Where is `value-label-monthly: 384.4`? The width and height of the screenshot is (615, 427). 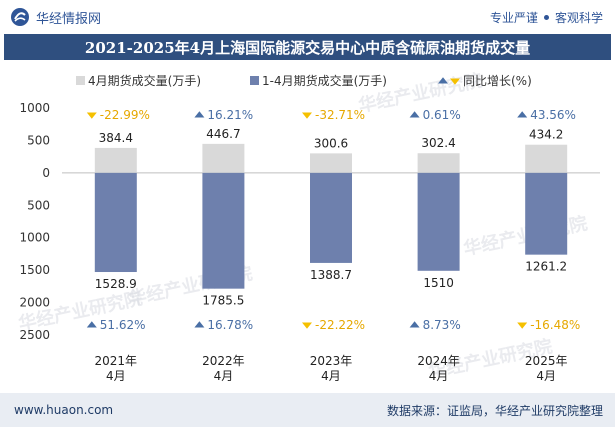
value-label-monthly: 384.4 is located at coordinates (116, 138).